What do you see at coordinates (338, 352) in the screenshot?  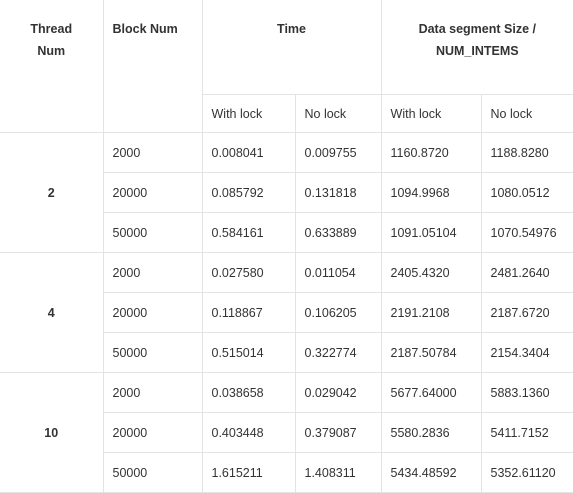 I see `time-no-lock-cell: 0.322774` at bounding box center [338, 352].